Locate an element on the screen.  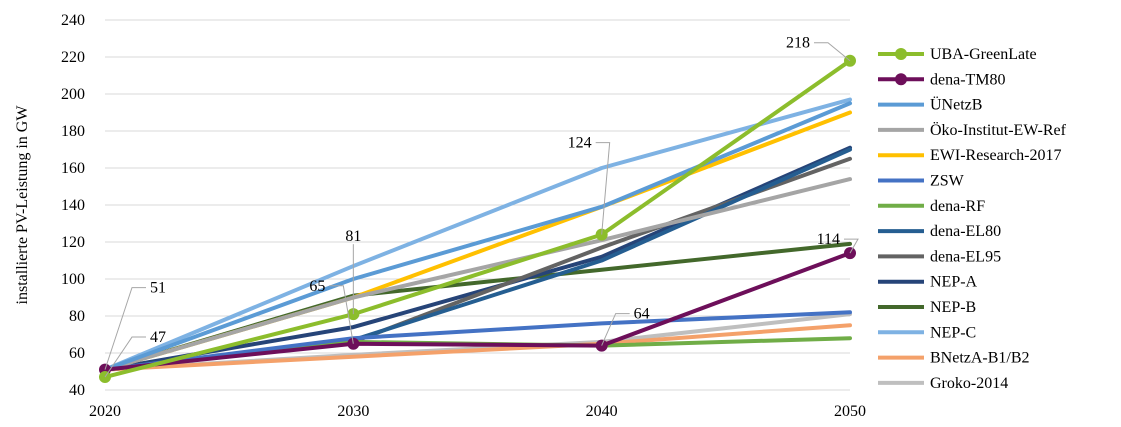
y-tick-label: 80 is located at coordinates (77, 316).